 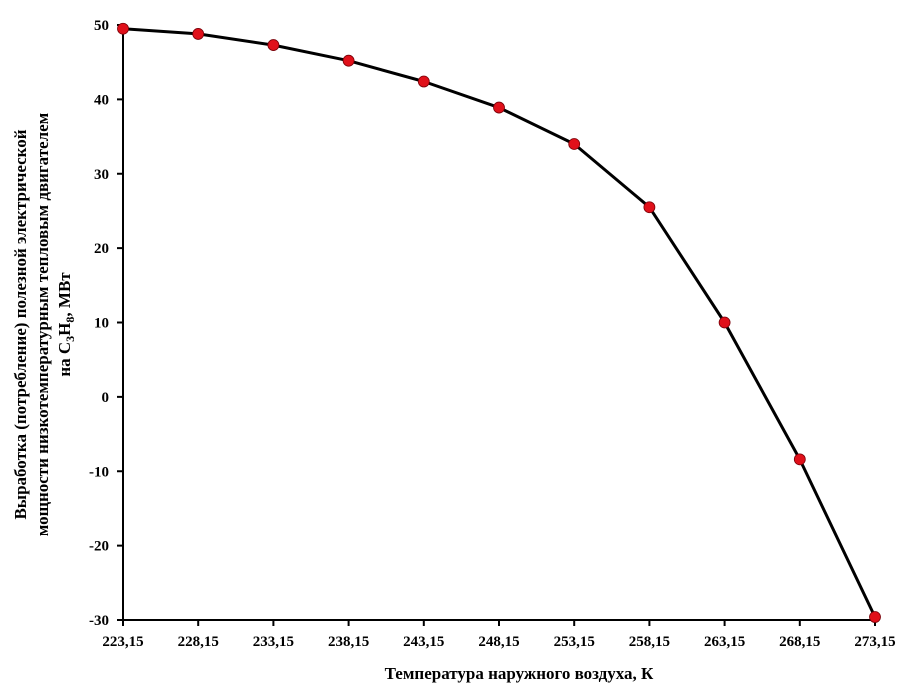 What do you see at coordinates (101, 249) in the screenshot?
I see `y-tick-label: 20` at bounding box center [101, 249].